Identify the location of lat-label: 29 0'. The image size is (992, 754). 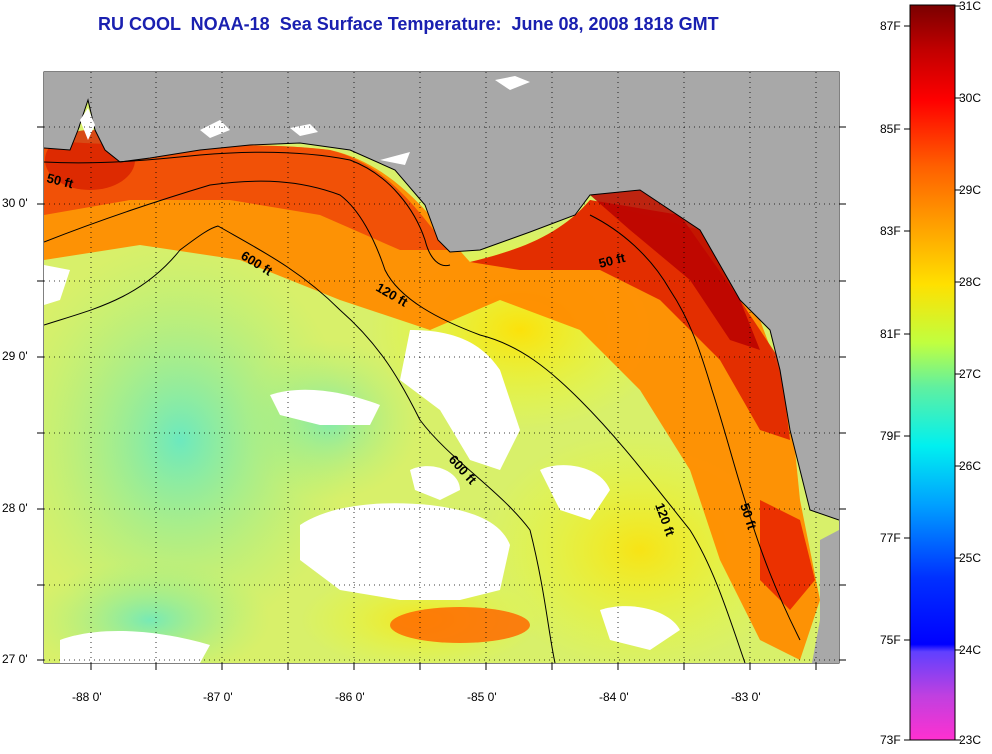
(15, 356).